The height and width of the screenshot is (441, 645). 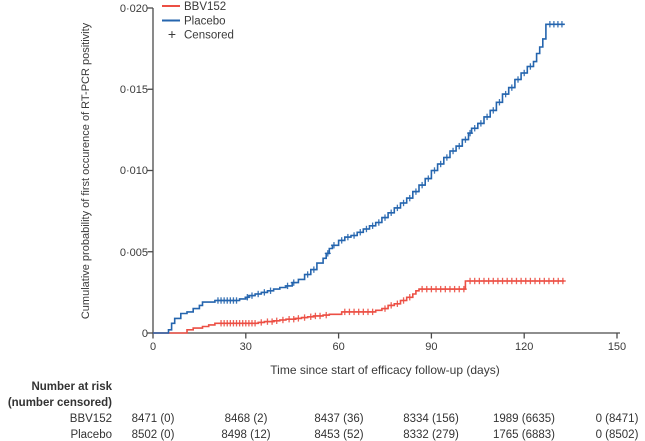 I want to click on risk-value: 1989 (6635), so click(x=524, y=419).